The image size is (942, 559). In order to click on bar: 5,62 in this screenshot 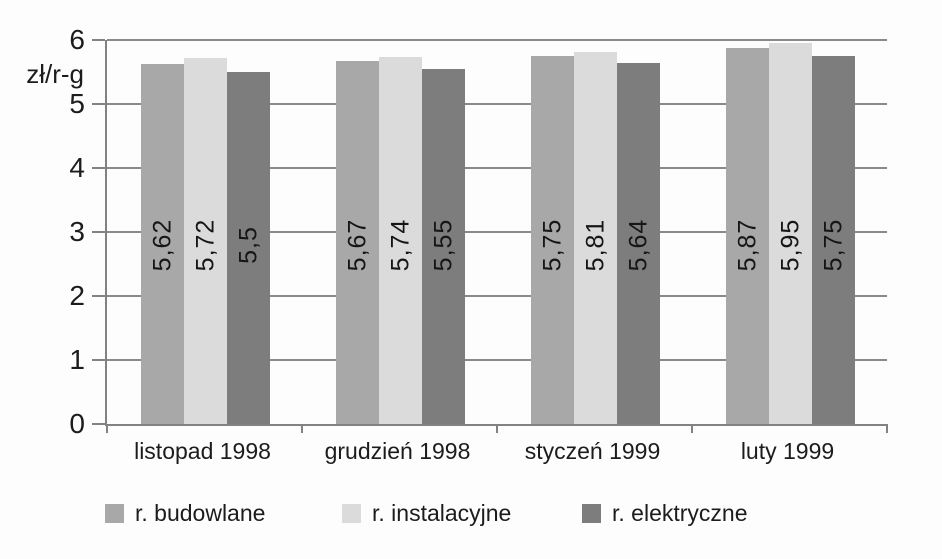, I will do `click(162, 244)`.